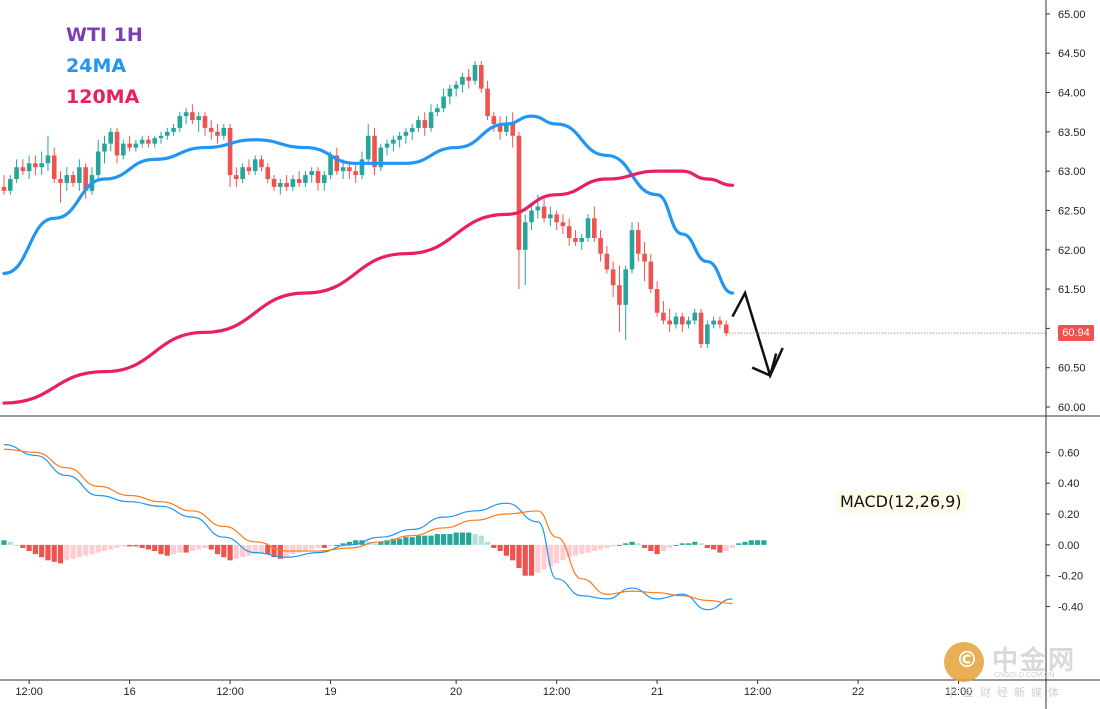 This screenshot has width=1100, height=709. Describe the element at coordinates (901, 501) in the screenshot. I see `macd-label: MACD(12,26,9)` at that location.